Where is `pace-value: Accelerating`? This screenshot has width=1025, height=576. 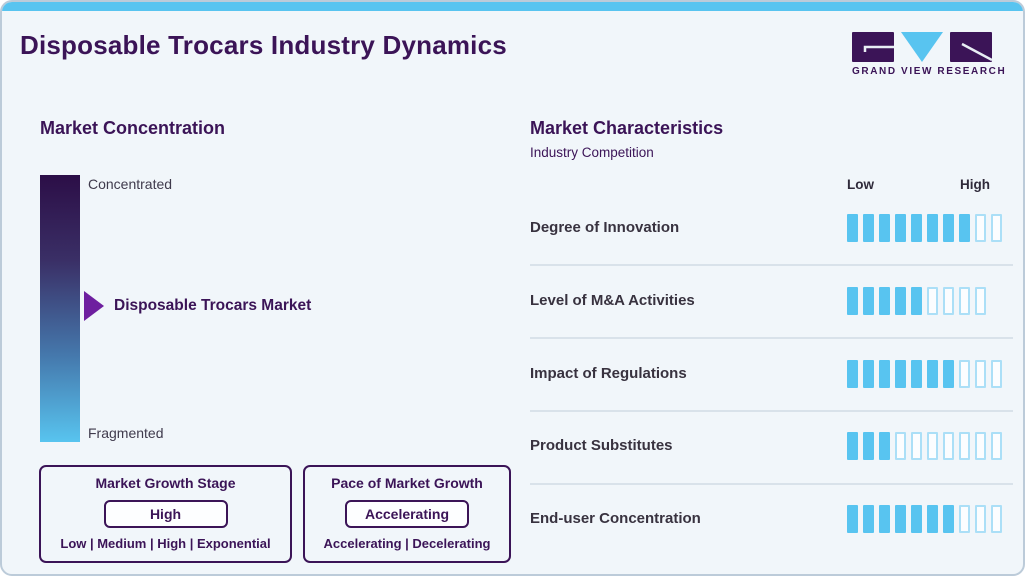
pace-value: Accelerating is located at coordinates (407, 513).